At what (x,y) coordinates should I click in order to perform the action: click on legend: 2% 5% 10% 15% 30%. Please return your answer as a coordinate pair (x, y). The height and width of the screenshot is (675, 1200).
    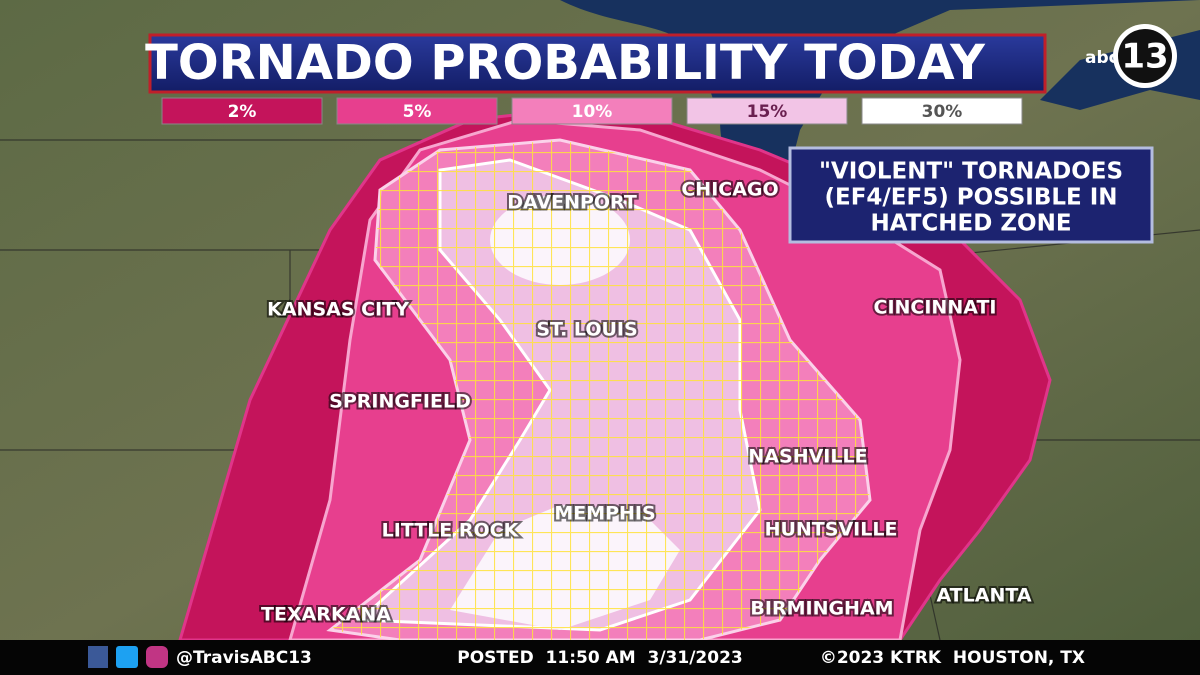
    Looking at the image, I should click on (592, 111).